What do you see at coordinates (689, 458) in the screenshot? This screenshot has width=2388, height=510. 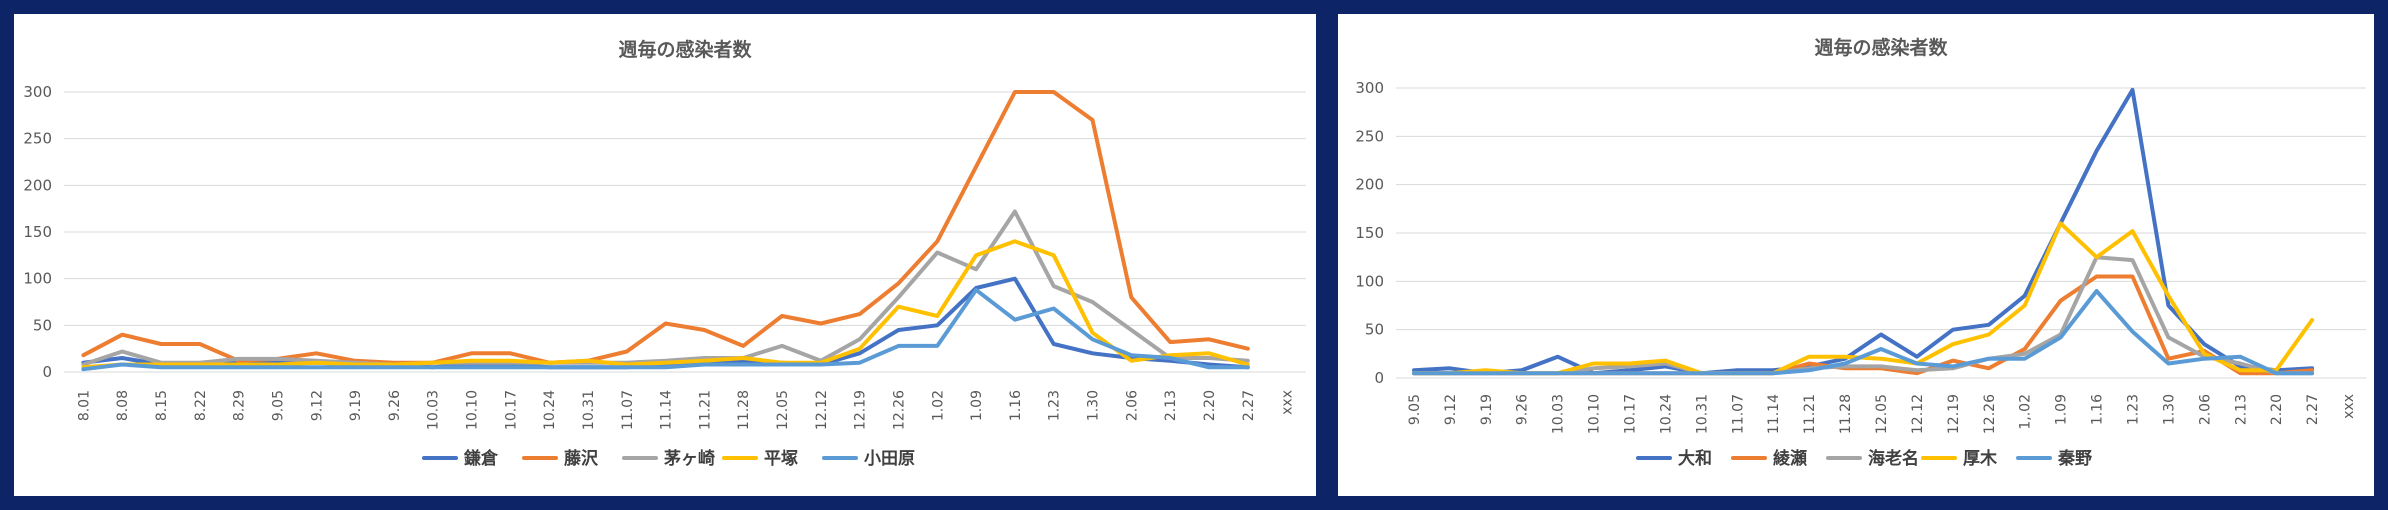 I see `legend-label: 茅ヶ崎` at bounding box center [689, 458].